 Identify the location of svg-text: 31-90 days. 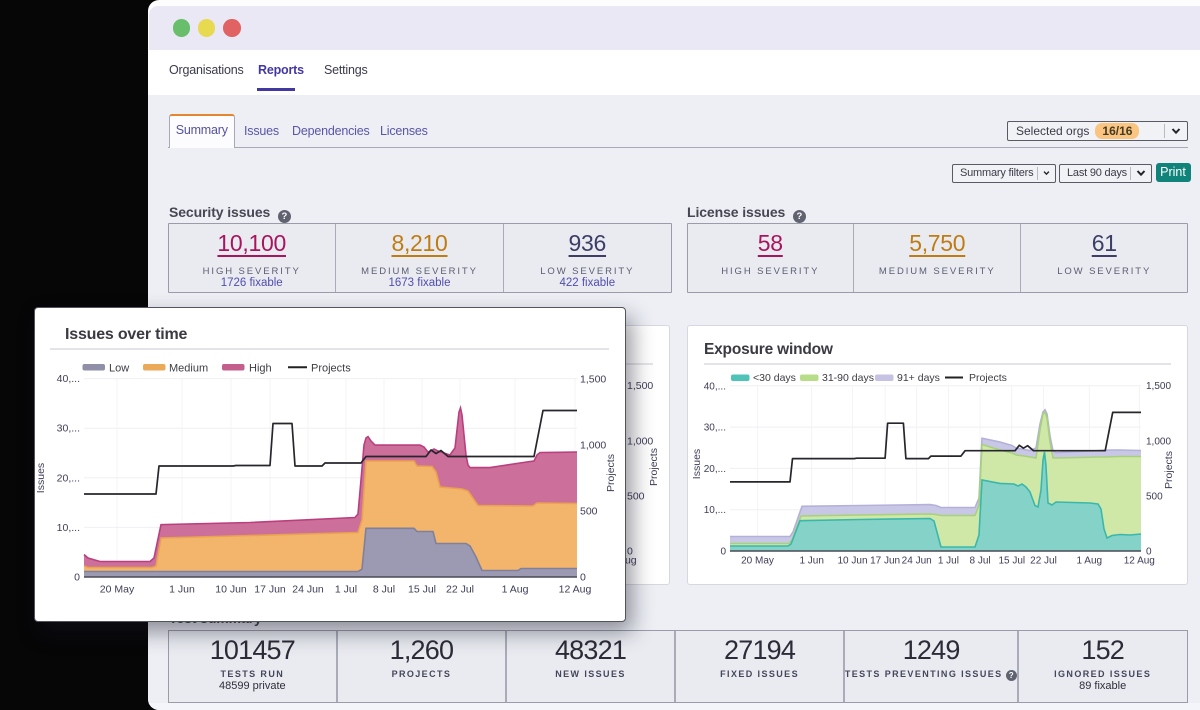
(848, 378).